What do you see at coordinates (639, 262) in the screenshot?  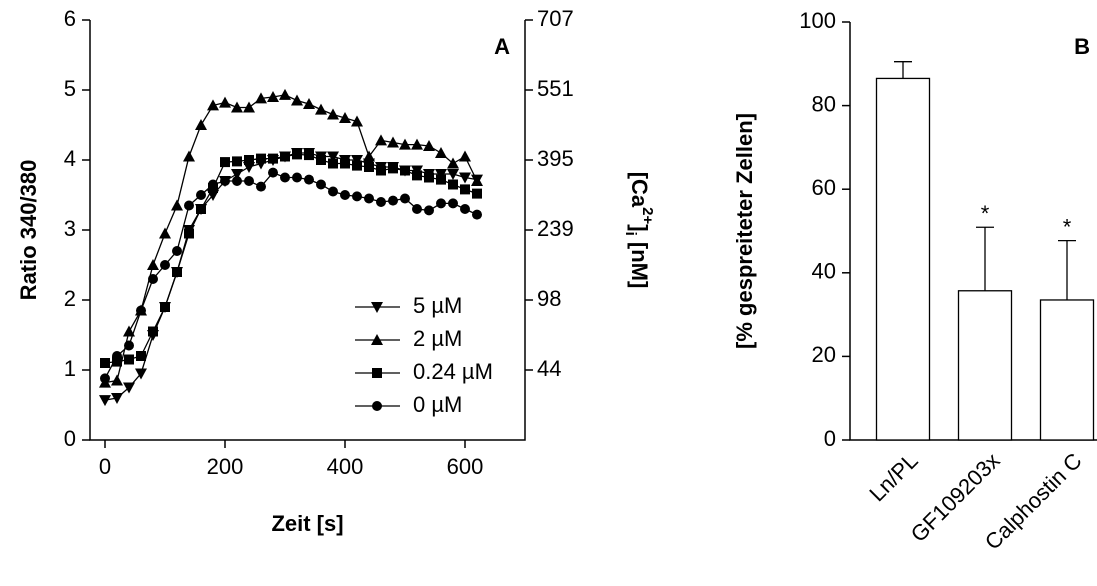 I see `y2-axis-title-part: [nM]` at bounding box center [639, 262].